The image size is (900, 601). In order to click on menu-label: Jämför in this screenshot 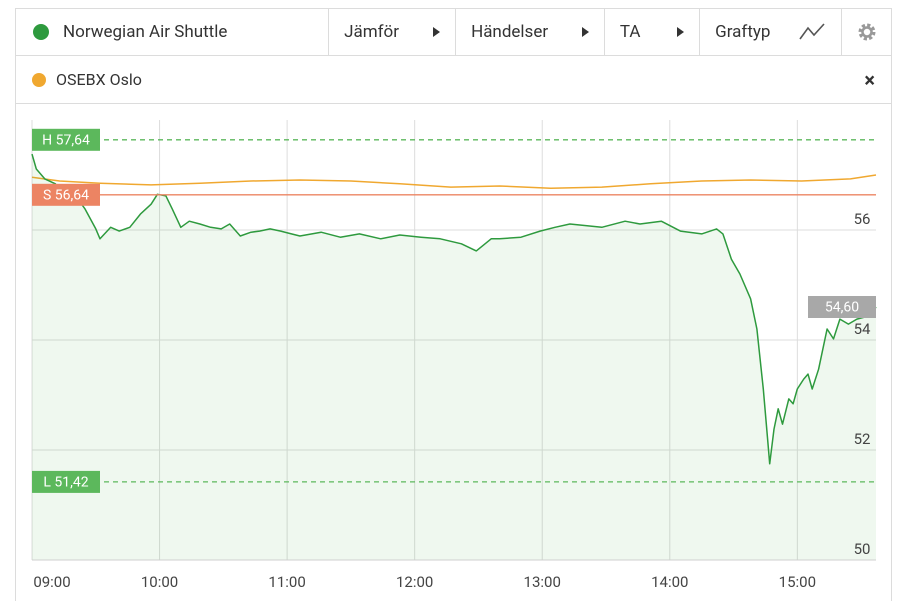, I will do `click(371, 31)`.